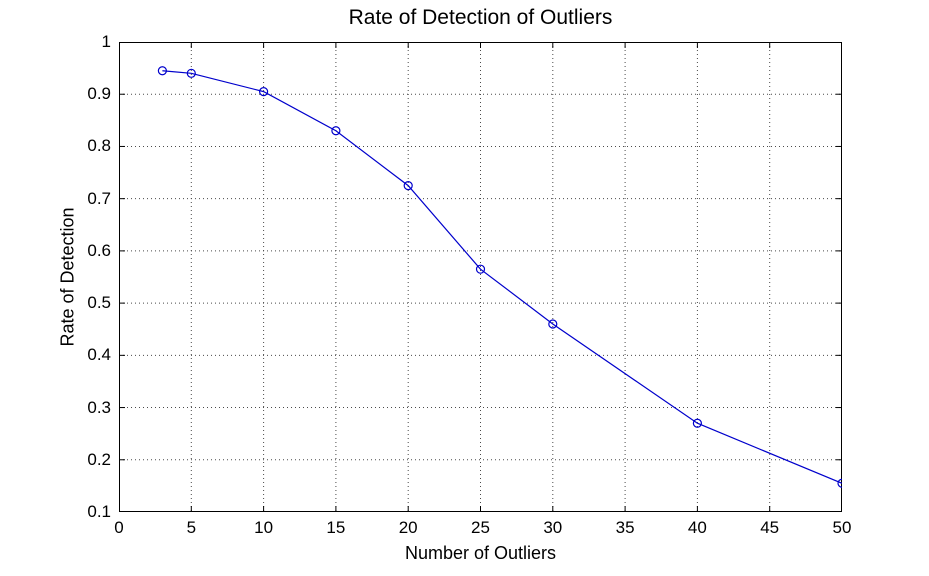 The height and width of the screenshot is (576, 929). I want to click on y-tick-label: 1, so click(106, 41).